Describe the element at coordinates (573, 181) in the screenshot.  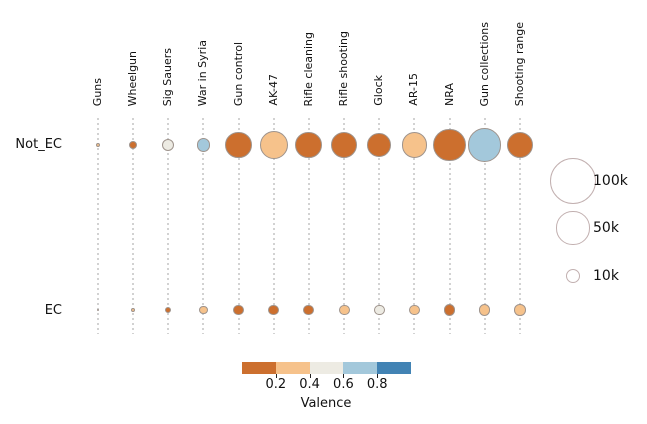
I see `size-legend-circle-100k` at that location.